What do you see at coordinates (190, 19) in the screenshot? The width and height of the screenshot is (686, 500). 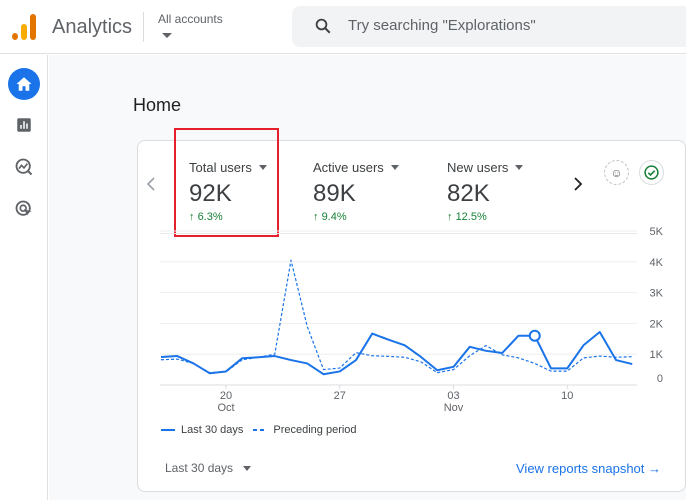 I see `account-selector-label: All accounts` at bounding box center [190, 19].